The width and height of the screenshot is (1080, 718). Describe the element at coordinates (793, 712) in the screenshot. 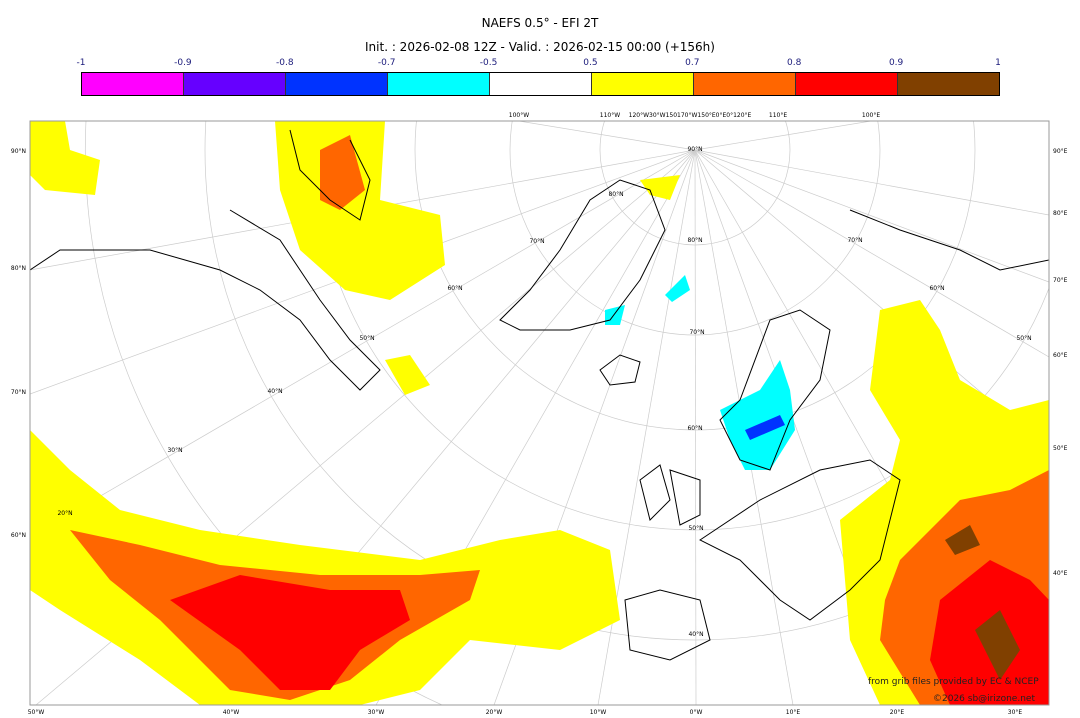

I see `grid-label: 10°E` at that location.